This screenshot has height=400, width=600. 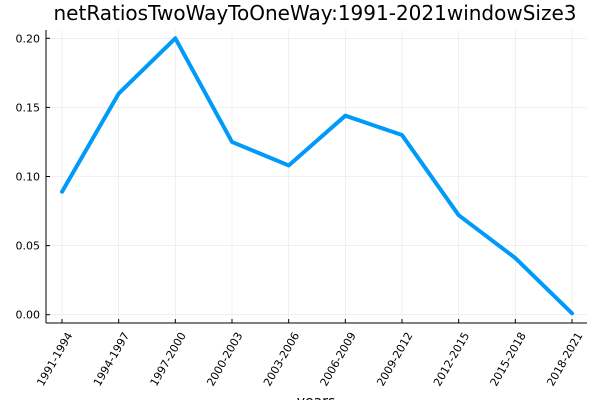 I want to click on y-tick-label: 0.15, so click(x=28, y=107).